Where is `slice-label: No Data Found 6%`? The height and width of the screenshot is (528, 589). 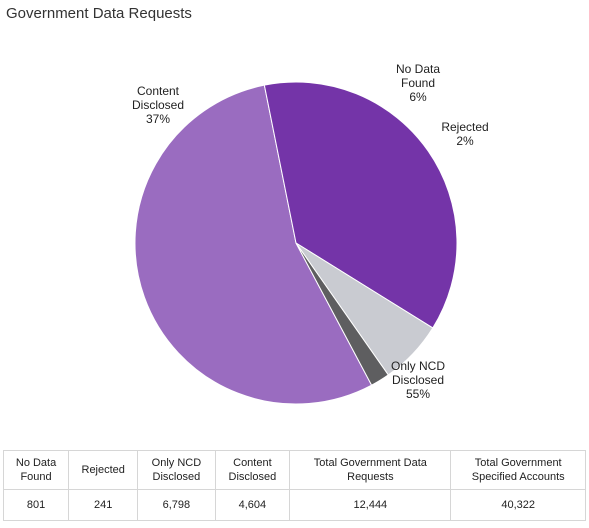
slice-label: No Data Found 6% is located at coordinates (418, 83).